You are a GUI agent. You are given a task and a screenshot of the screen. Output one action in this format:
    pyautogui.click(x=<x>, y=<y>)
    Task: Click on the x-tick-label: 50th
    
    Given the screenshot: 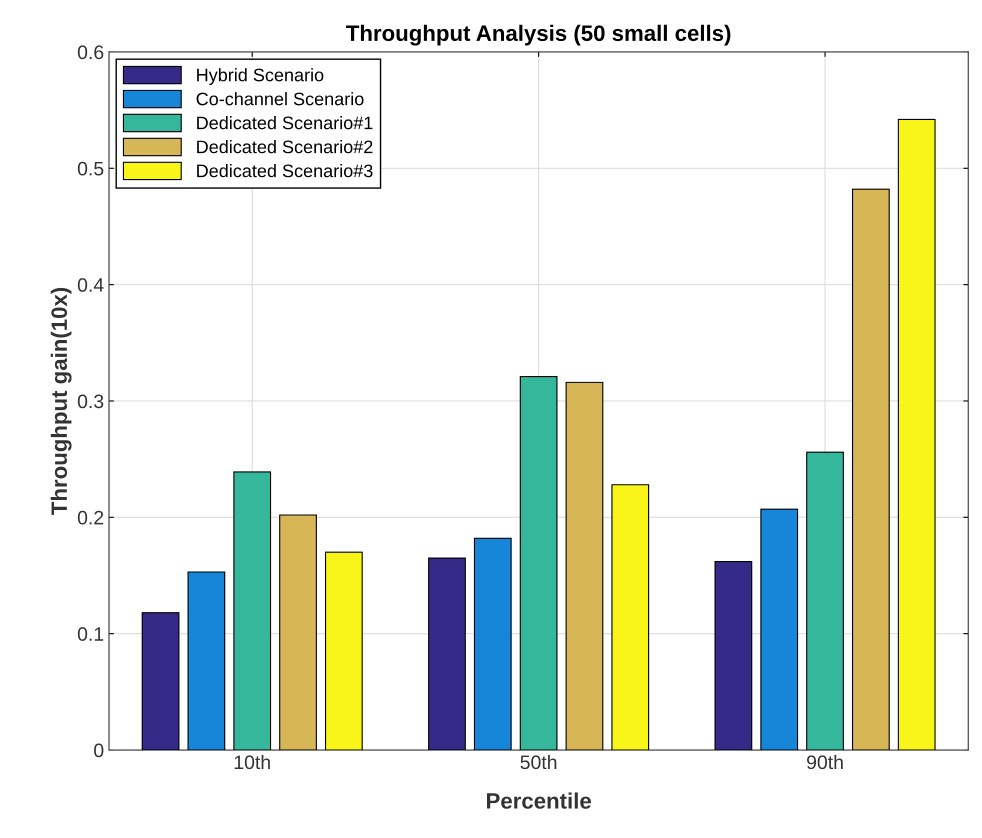 What is the action you would take?
    pyautogui.click(x=538, y=762)
    